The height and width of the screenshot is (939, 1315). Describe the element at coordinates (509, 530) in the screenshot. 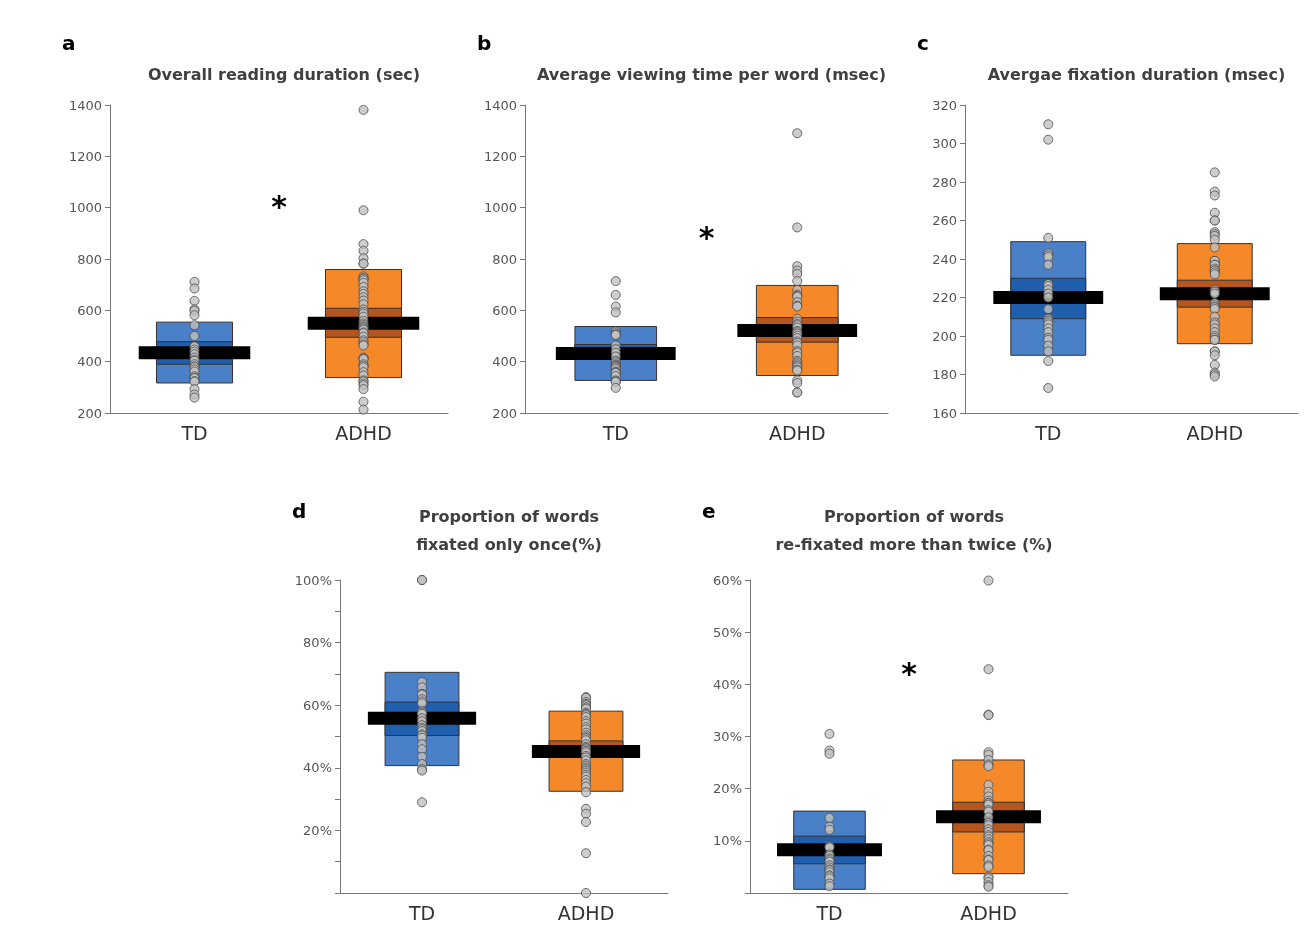

I see `chart-title: Proportion of words fixated only once(%)` at that location.